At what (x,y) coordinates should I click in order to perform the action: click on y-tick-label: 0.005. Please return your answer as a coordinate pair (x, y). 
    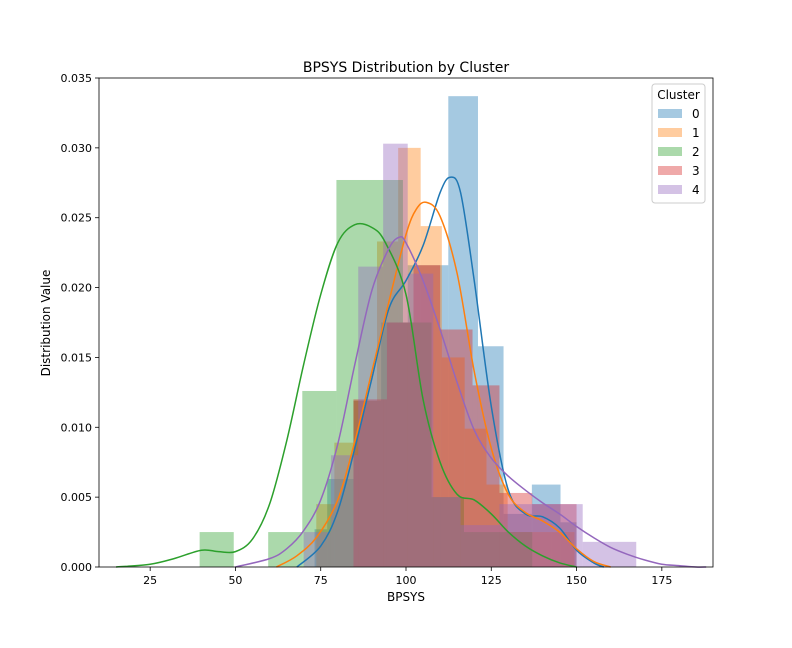
    Looking at the image, I should click on (77, 497).